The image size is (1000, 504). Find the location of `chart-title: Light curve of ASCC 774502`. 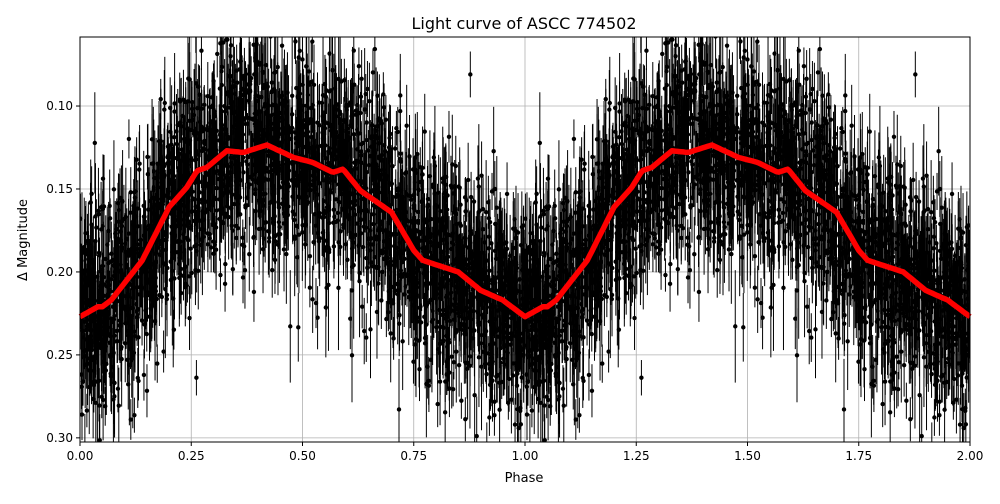

chart-title: Light curve of ASCC 774502 is located at coordinates (523, 23).